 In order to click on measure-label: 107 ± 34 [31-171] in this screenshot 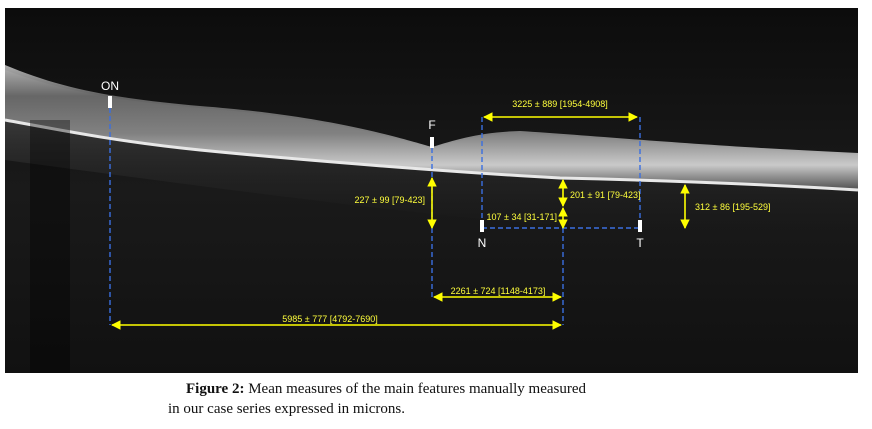, I will do `click(522, 217)`.